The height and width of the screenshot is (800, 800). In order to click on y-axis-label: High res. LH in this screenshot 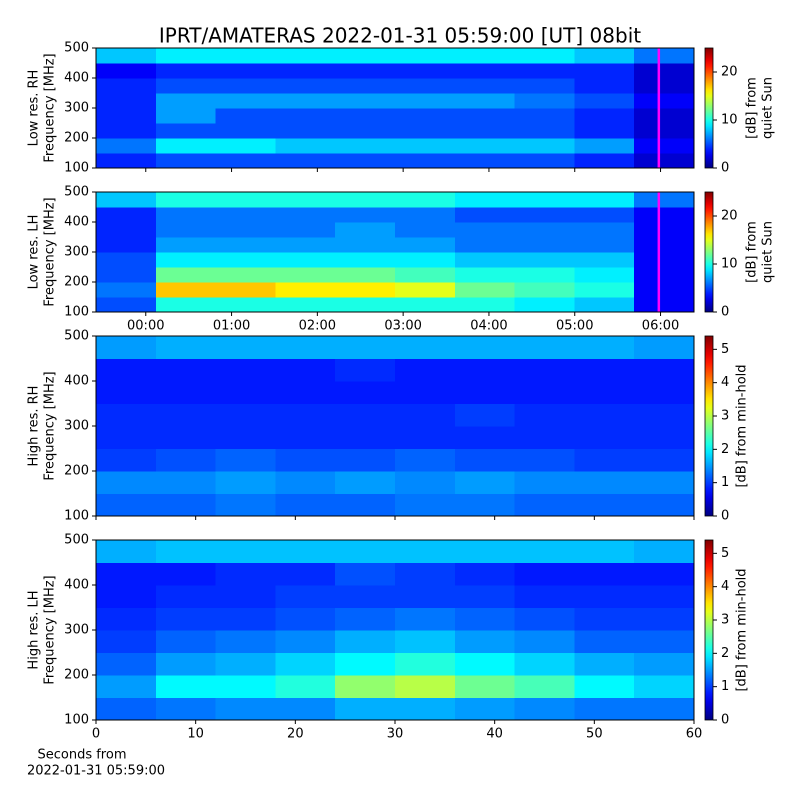, I will do `click(34, 629)`.